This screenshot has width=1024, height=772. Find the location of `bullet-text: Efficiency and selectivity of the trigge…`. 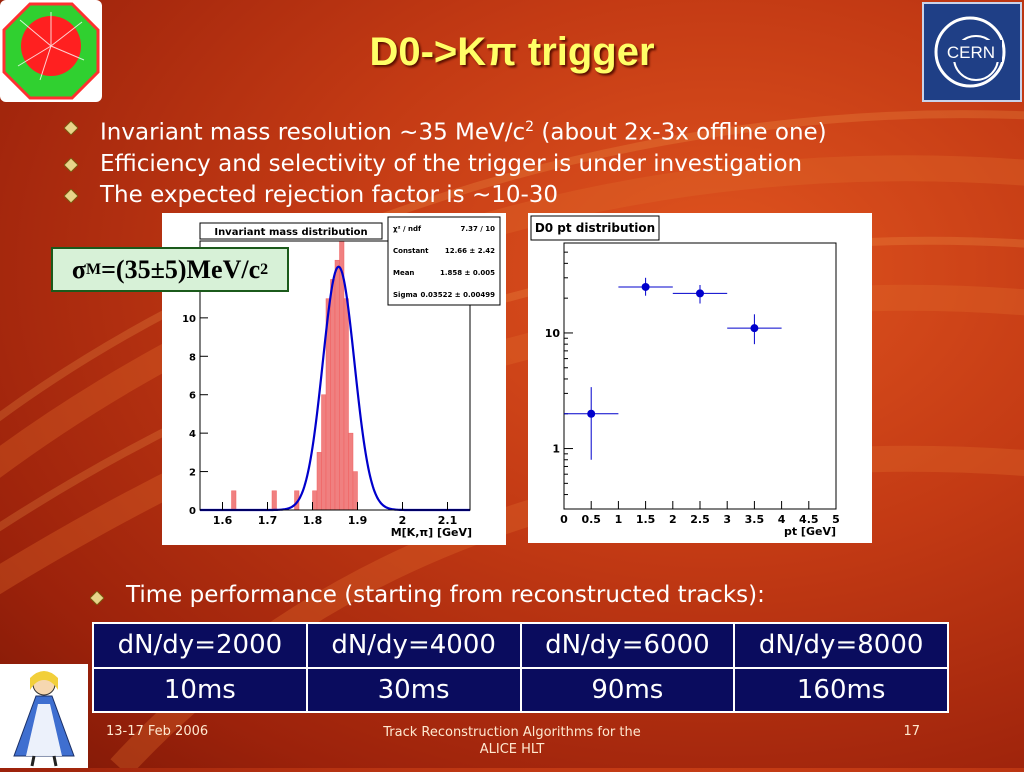

bullet-text: Efficiency and selectivity of the trigge… is located at coordinates (451, 163).